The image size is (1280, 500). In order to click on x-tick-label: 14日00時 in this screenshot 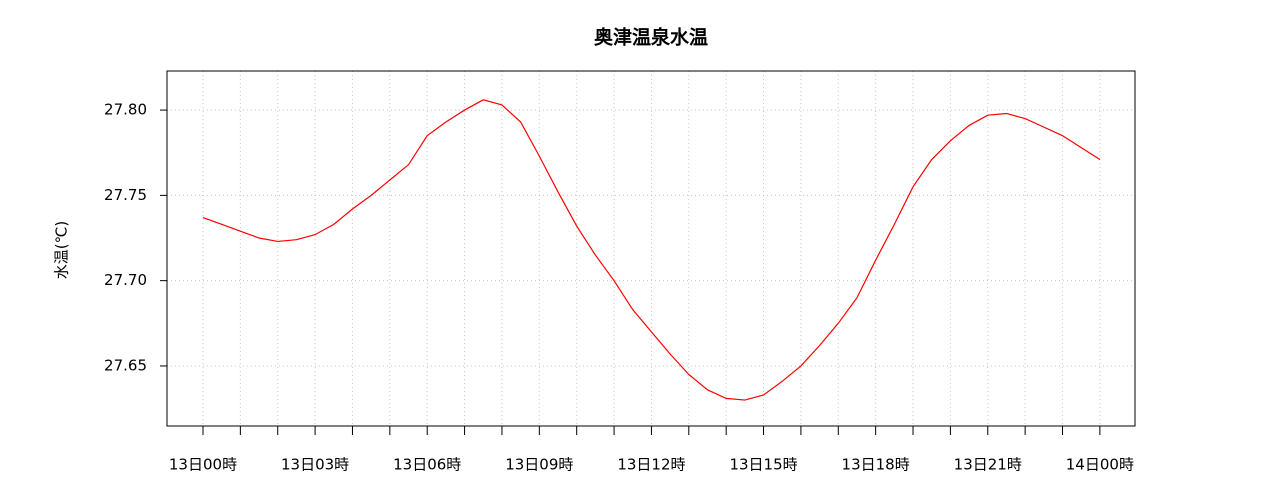, I will do `click(1100, 465)`.